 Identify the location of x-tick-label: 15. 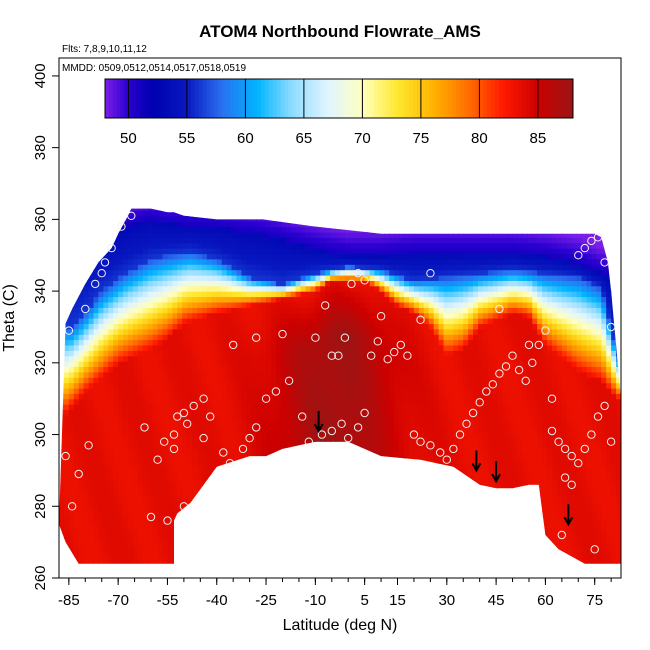
(397, 600).